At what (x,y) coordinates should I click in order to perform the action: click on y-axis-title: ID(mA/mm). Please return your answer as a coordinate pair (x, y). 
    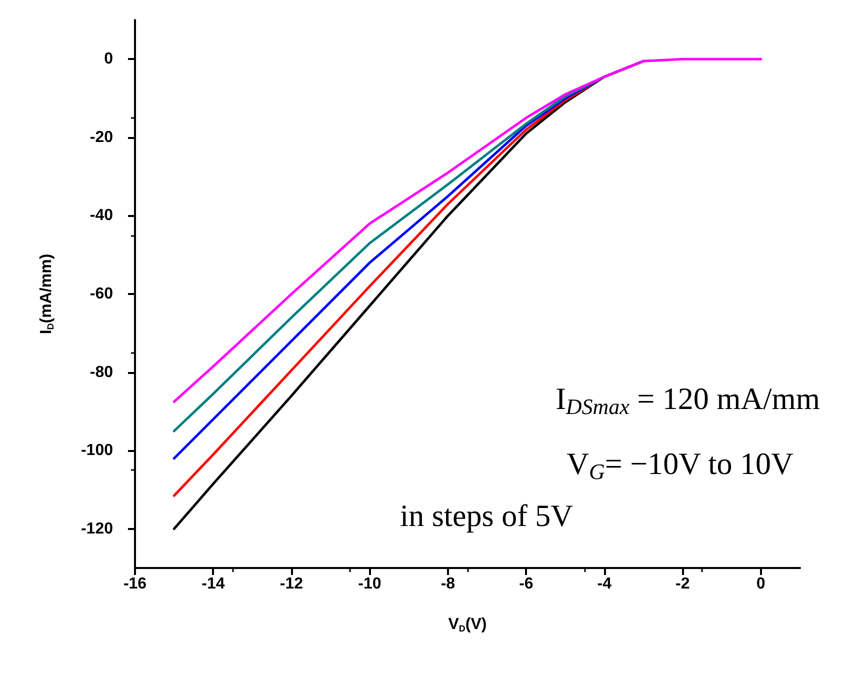
    Looking at the image, I should click on (47, 294).